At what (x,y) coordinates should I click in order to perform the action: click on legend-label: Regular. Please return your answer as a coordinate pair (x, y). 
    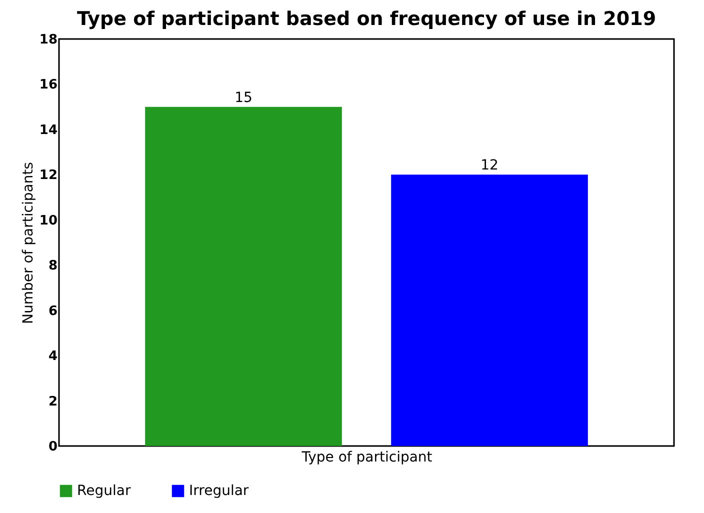
    Looking at the image, I should click on (104, 491).